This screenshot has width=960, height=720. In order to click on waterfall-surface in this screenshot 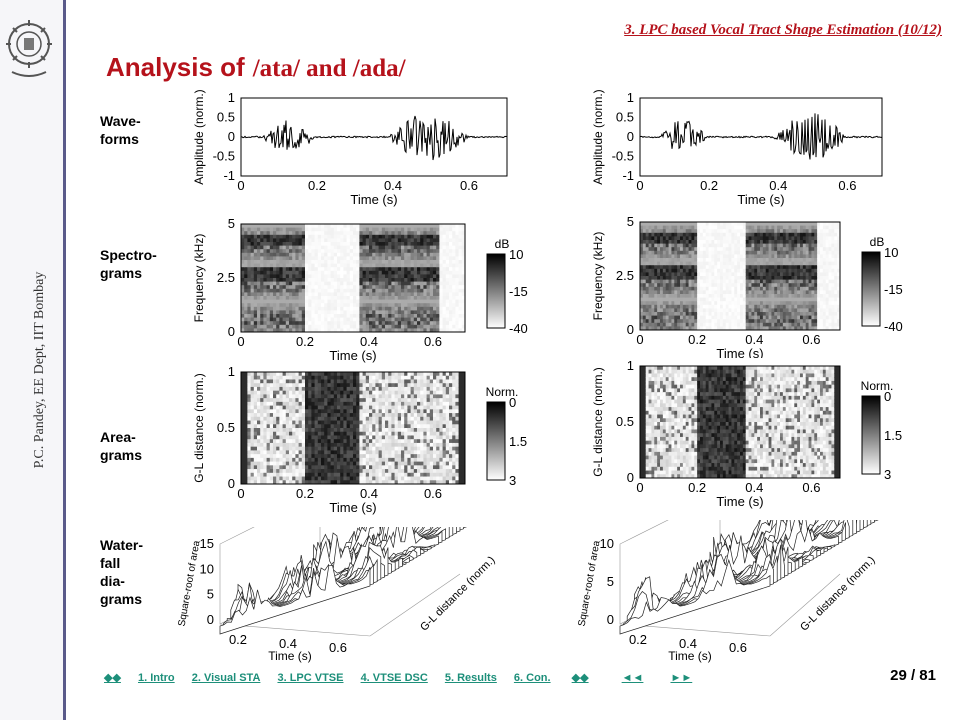, I will do `click(749, 578)`.